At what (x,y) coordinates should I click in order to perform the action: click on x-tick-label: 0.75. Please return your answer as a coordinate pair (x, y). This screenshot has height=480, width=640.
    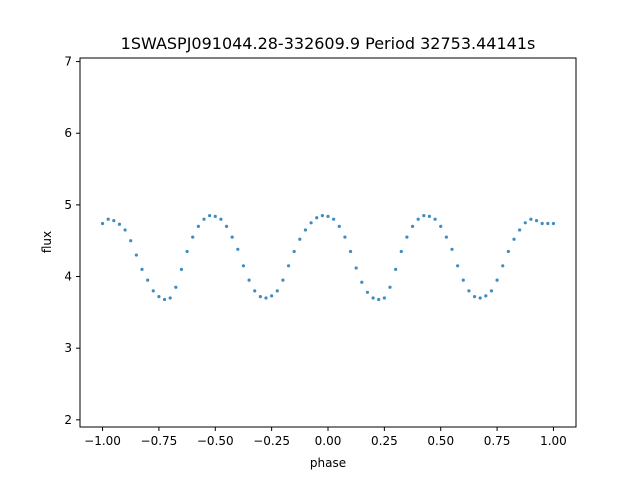
    Looking at the image, I should click on (497, 441).